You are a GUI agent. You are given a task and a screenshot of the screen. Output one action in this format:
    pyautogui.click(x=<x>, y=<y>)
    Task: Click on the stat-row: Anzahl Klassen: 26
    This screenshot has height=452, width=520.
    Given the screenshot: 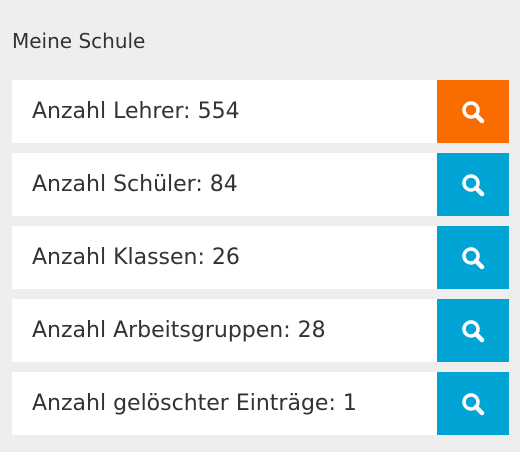 What is the action you would take?
    pyautogui.click(x=260, y=257)
    